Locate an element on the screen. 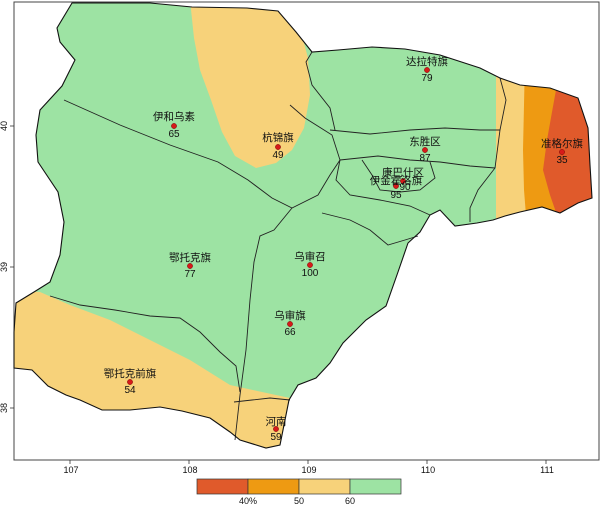 This screenshot has width=600, height=508. legend-break-label: 40% is located at coordinates (248, 501).